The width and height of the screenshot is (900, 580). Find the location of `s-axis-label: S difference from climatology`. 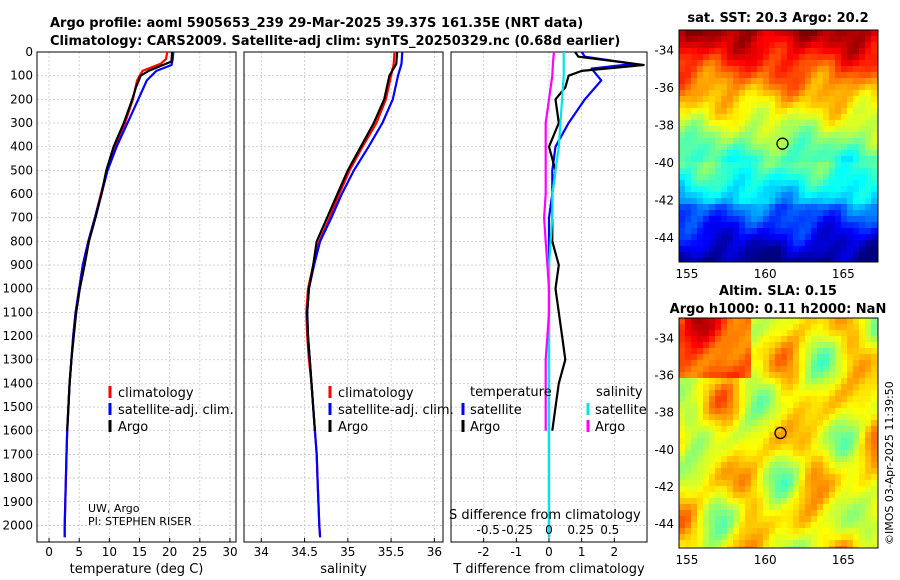

s-axis-label: S difference from climatology is located at coordinates (545, 515).